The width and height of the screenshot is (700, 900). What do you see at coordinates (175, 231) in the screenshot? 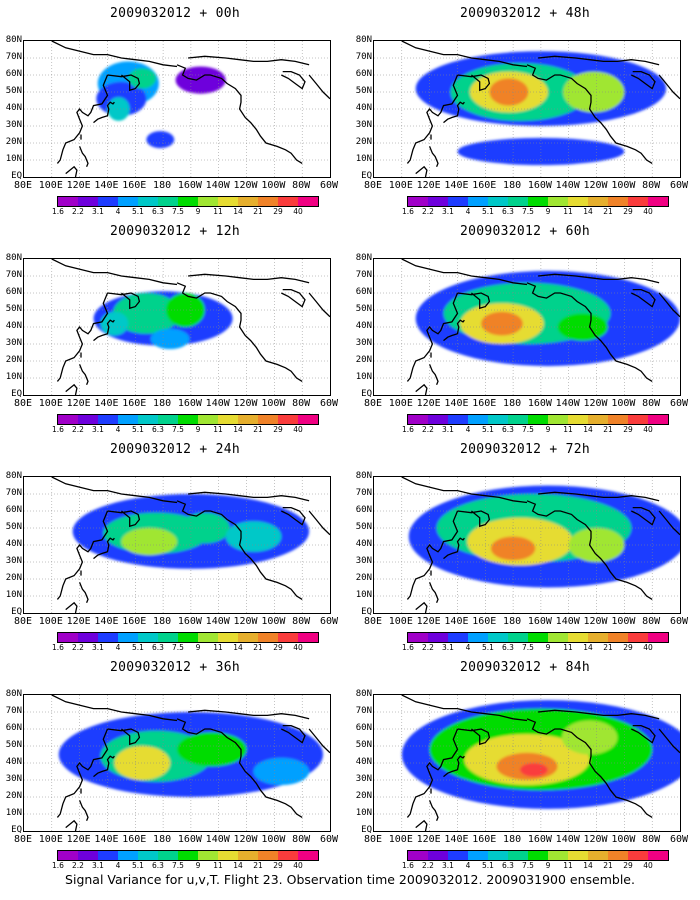
I see `panel-title: 2009032012 + 12h` at bounding box center [175, 231].